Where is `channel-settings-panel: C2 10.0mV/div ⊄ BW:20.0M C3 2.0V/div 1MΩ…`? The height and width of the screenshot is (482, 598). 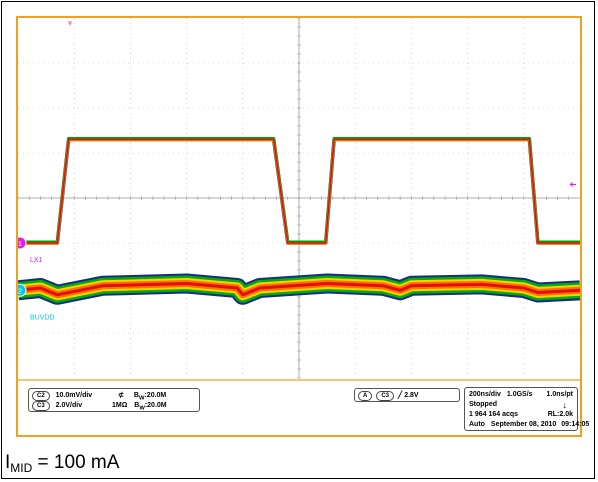 channel-settings-panel: C2 10.0mV/div ⊄ BW:20.0M C3 2.0V/div 1MΩ… is located at coordinates (114, 400).